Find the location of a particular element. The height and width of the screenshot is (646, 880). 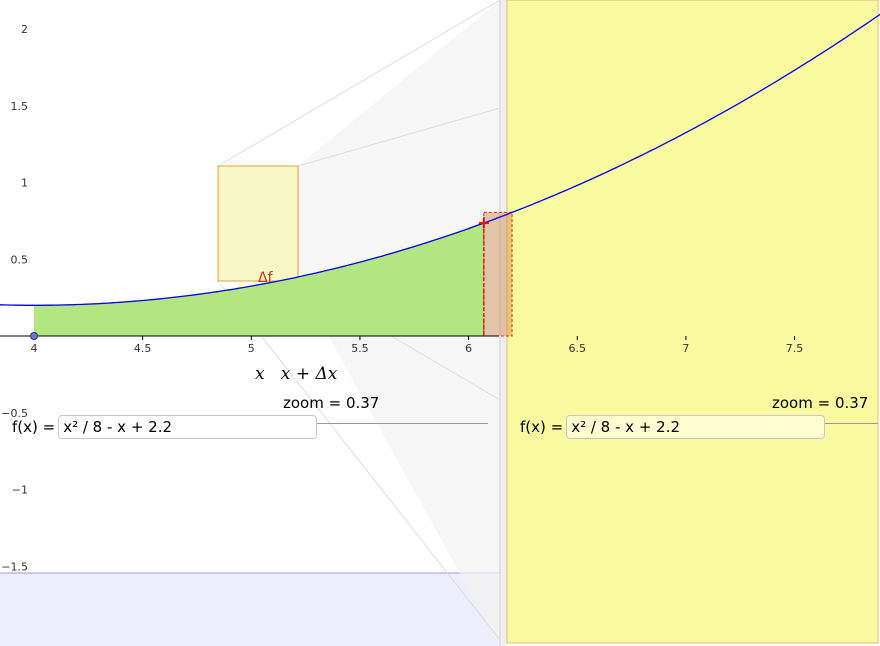

y-tick-label: 1 is located at coordinates (24, 183).